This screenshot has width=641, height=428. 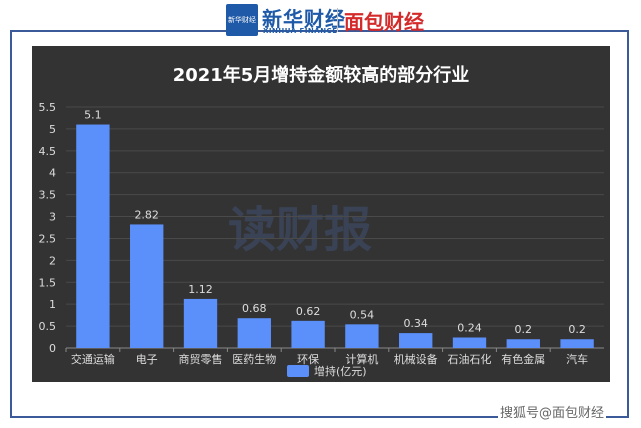 I want to click on y-tick-label: 0.5, so click(x=48, y=326).